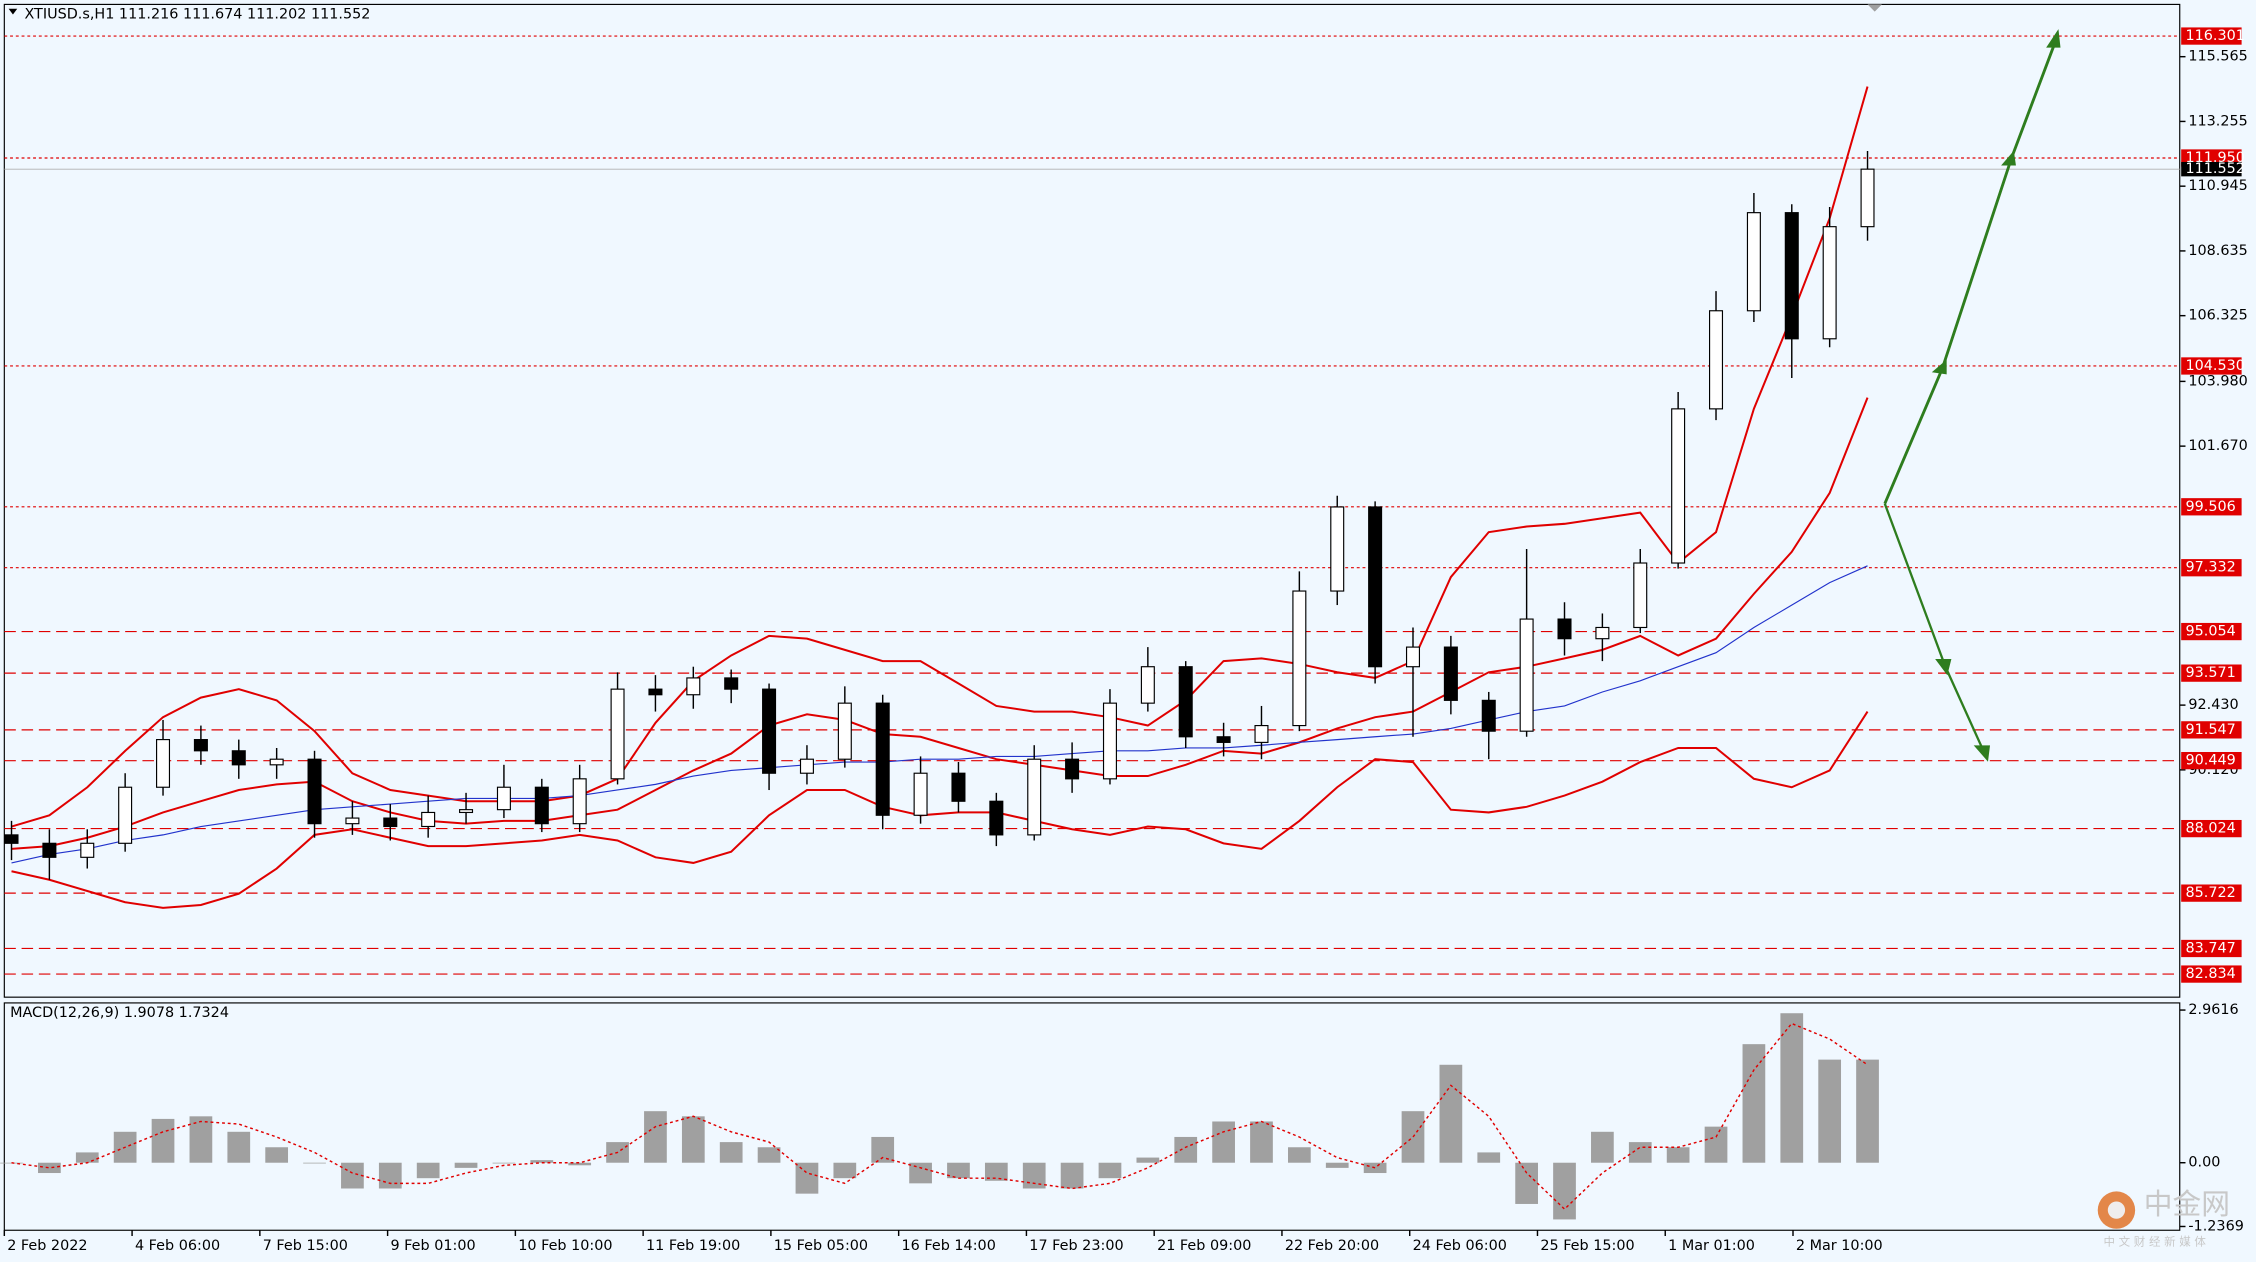 Image resolution: width=2256 pixels, height=1262 pixels. Describe the element at coordinates (2215, 169) in the screenshot. I see `last-price-label: 111.552` at that location.